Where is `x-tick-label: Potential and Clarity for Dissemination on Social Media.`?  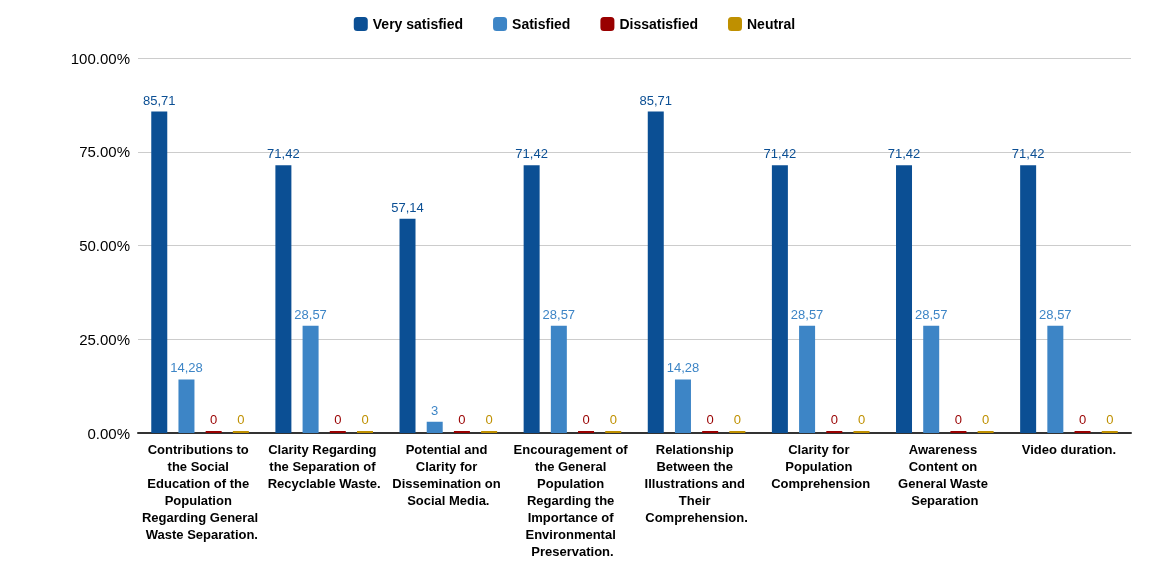 x-tick-label: Potential and Clarity for Dissemination on Social Media. is located at coordinates (448, 475).